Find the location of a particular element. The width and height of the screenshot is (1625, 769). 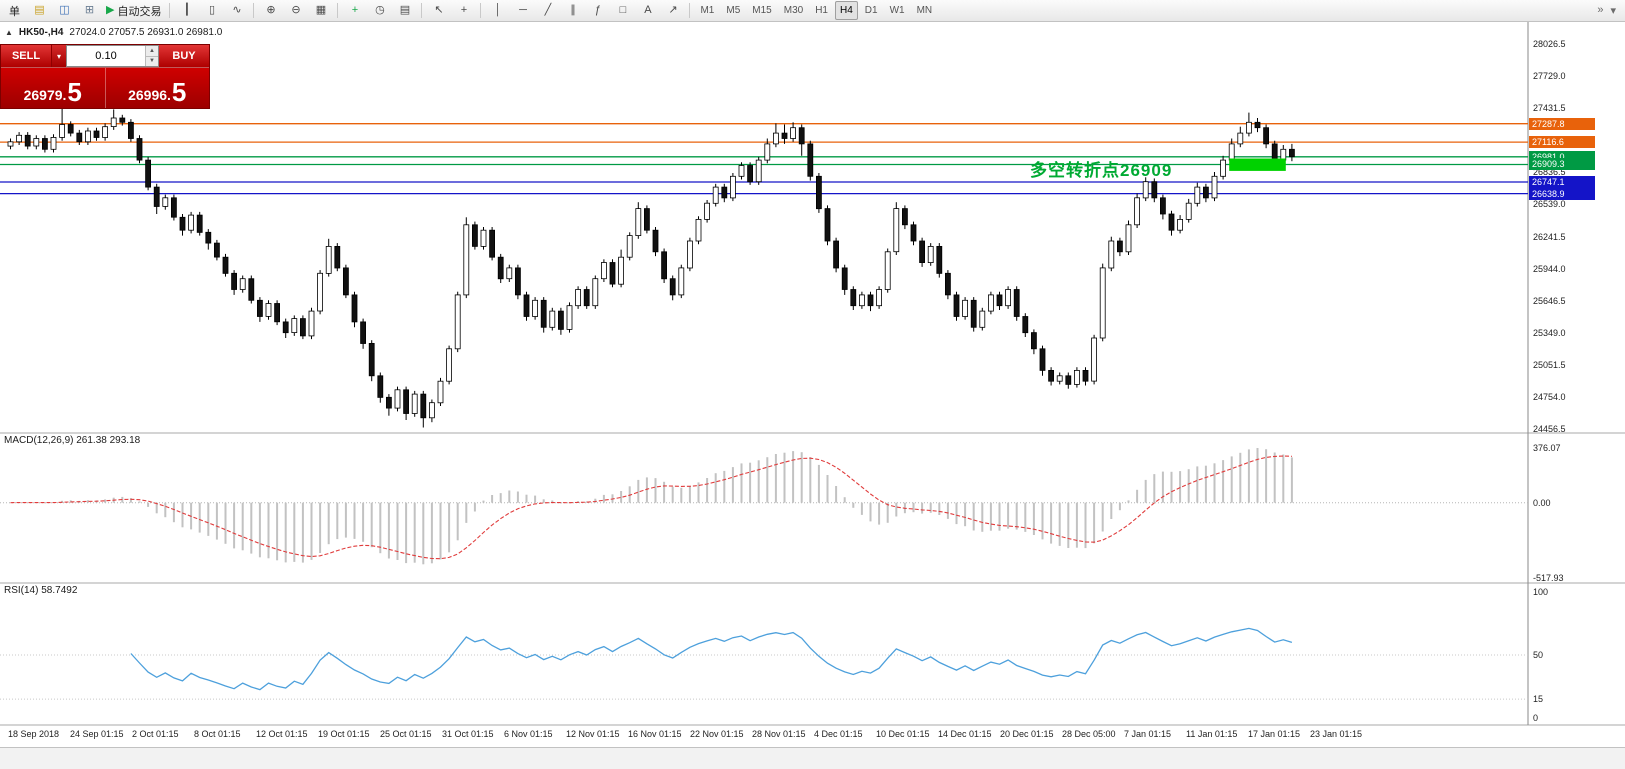

lot-decrement-button: ▼ is located at coordinates (152, 61).